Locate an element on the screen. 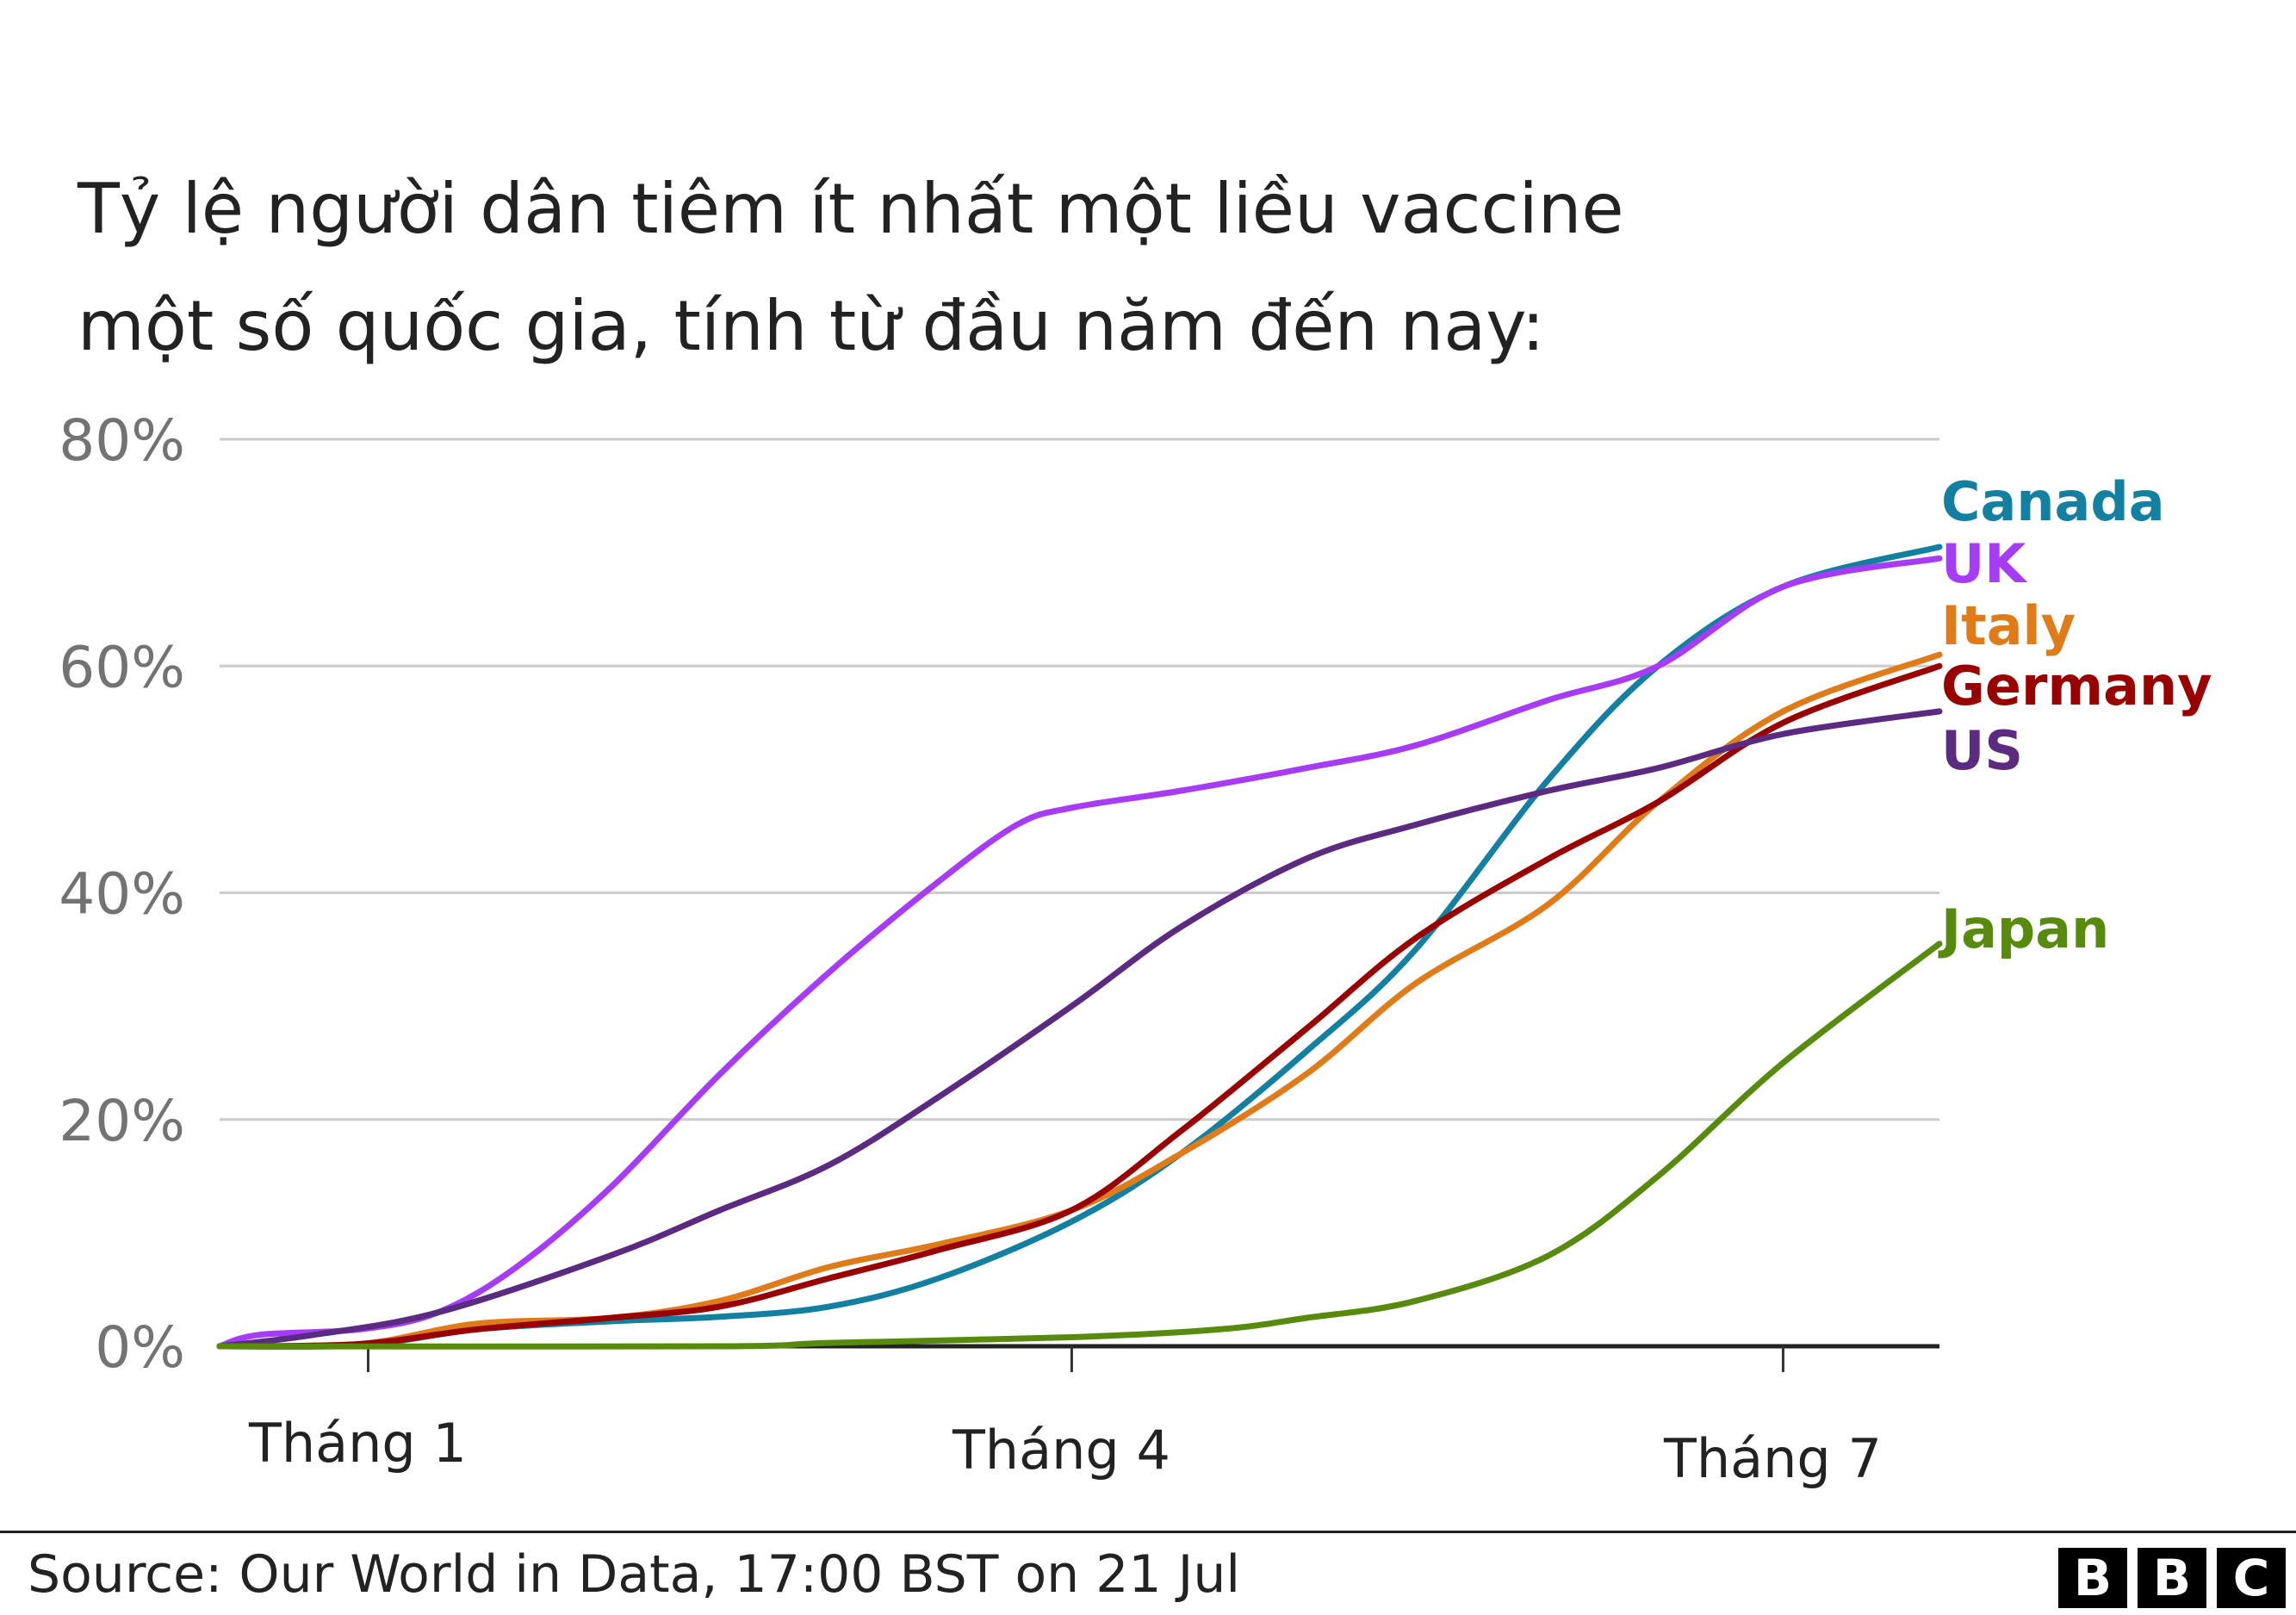 The image size is (2296, 1615). x-tick-label: Tháng 1 is located at coordinates (357, 1443).